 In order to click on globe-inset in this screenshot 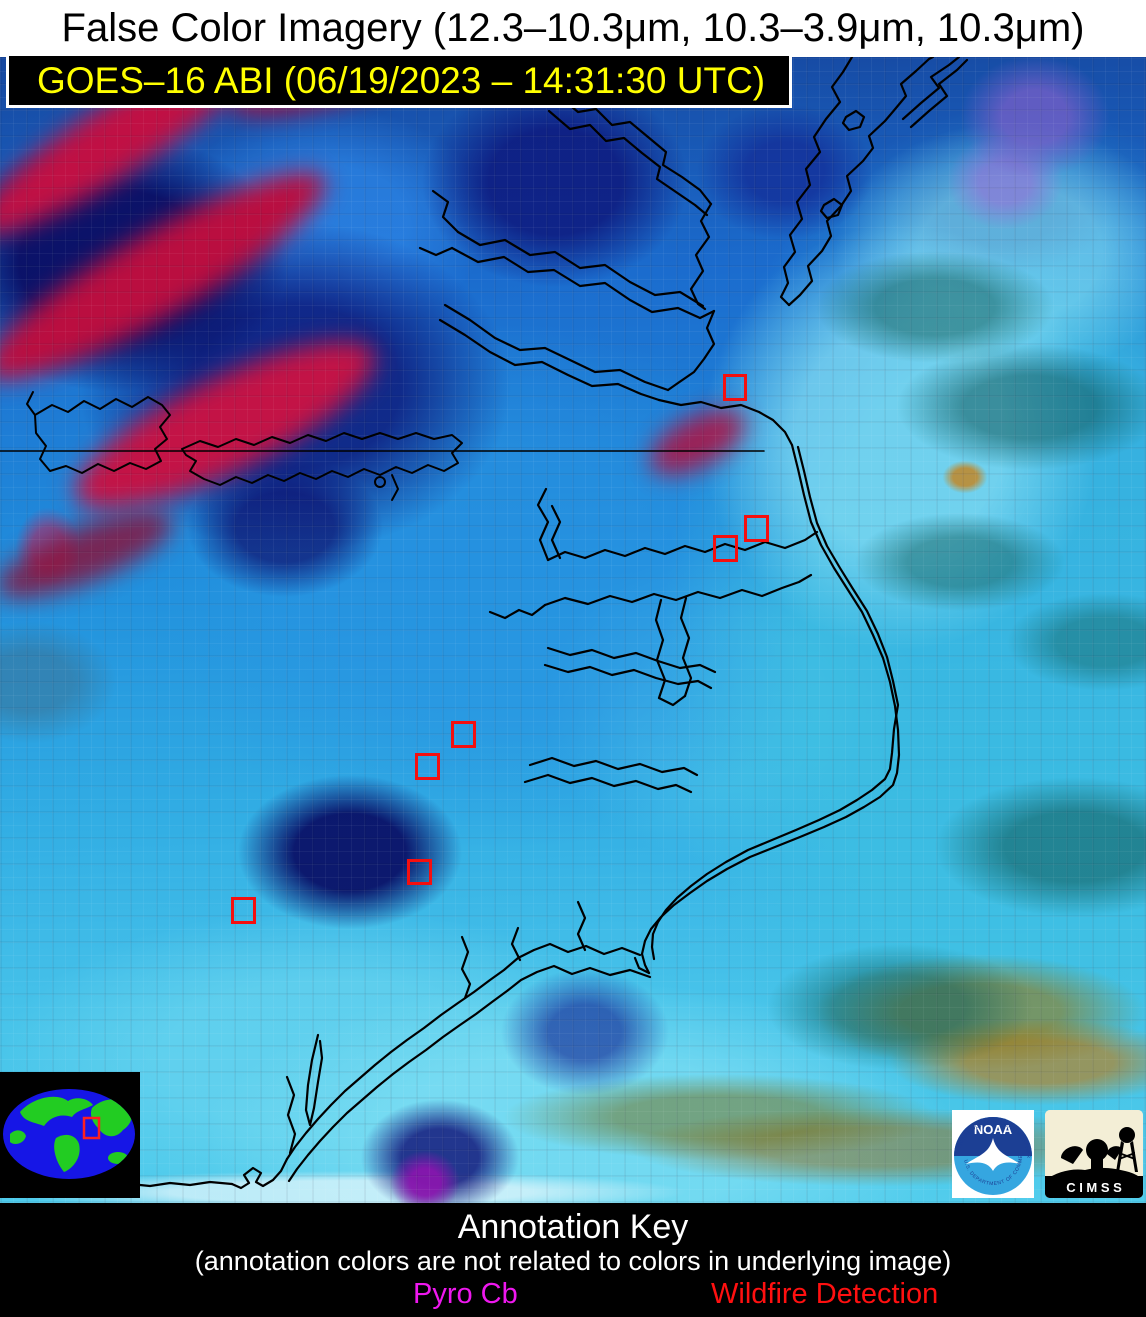, I will do `click(70, 1135)`.